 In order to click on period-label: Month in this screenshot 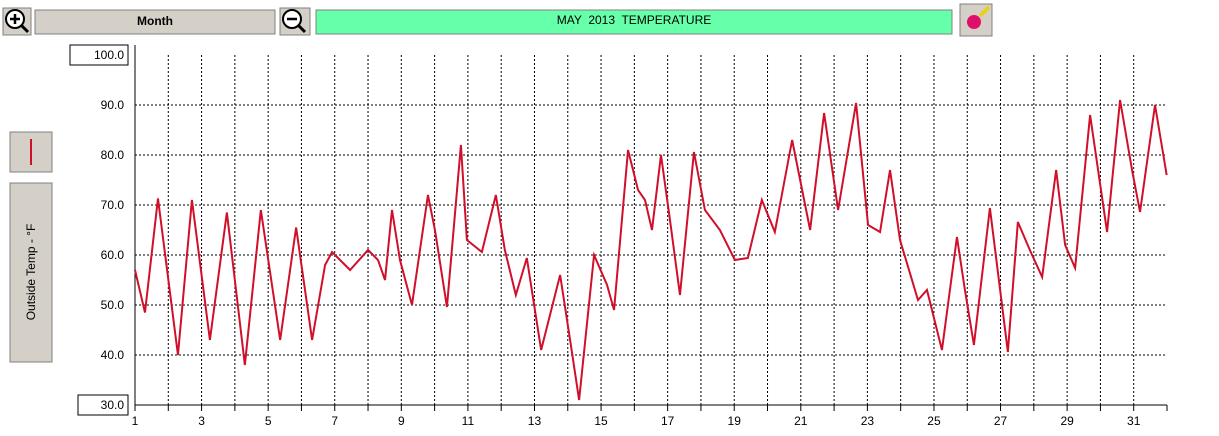, I will do `click(155, 21)`.